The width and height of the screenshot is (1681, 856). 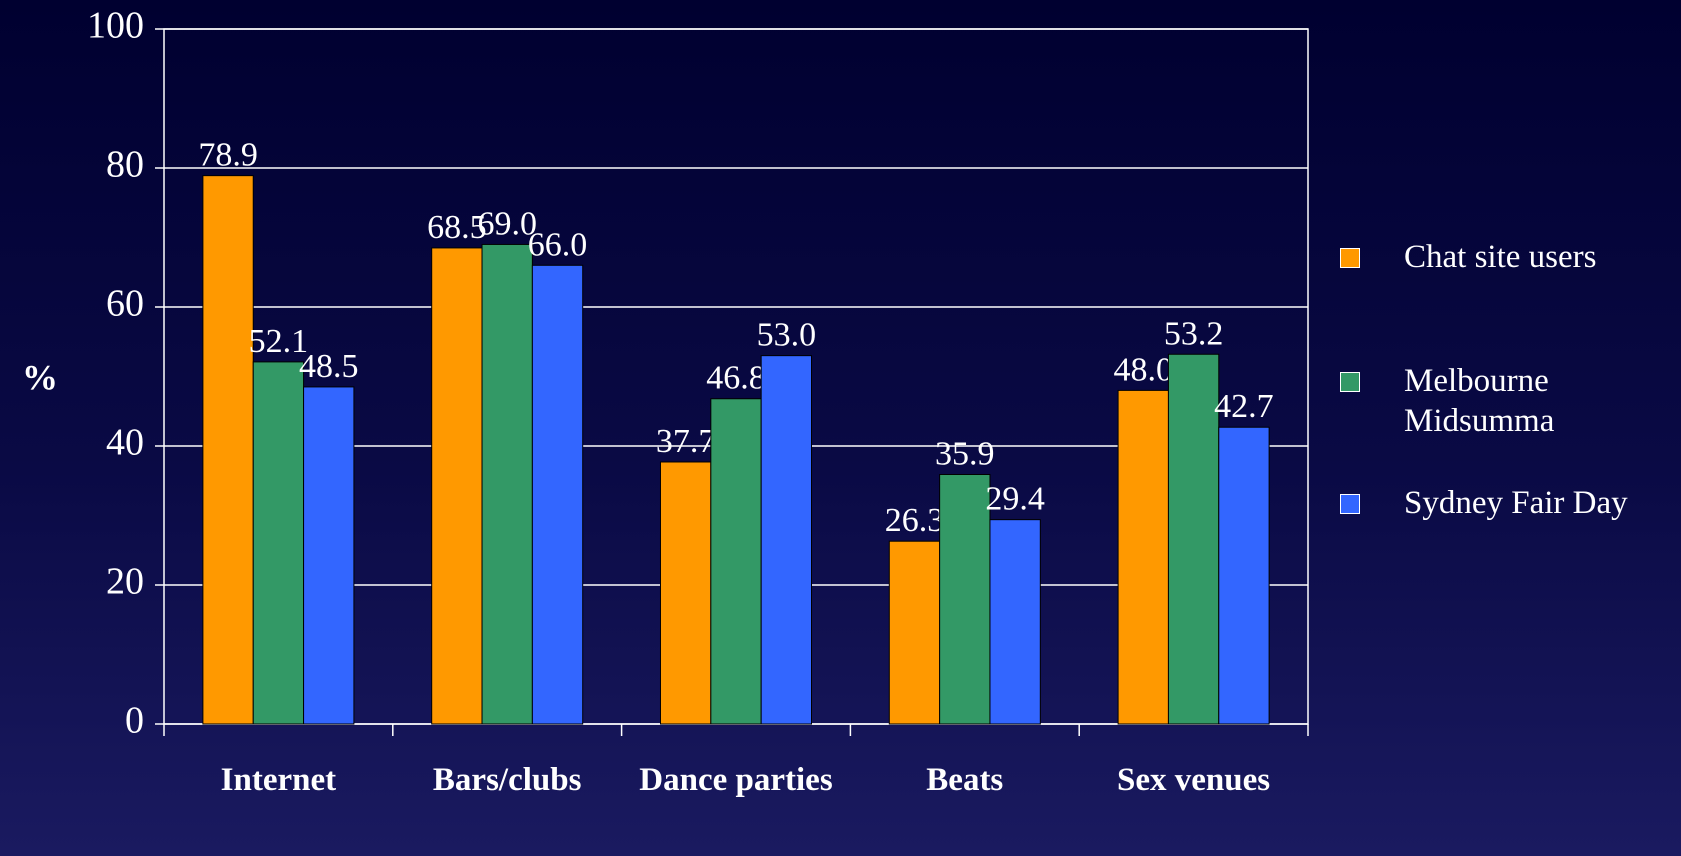 What do you see at coordinates (278, 780) in the screenshot?
I see `x-tick-label: Internet` at bounding box center [278, 780].